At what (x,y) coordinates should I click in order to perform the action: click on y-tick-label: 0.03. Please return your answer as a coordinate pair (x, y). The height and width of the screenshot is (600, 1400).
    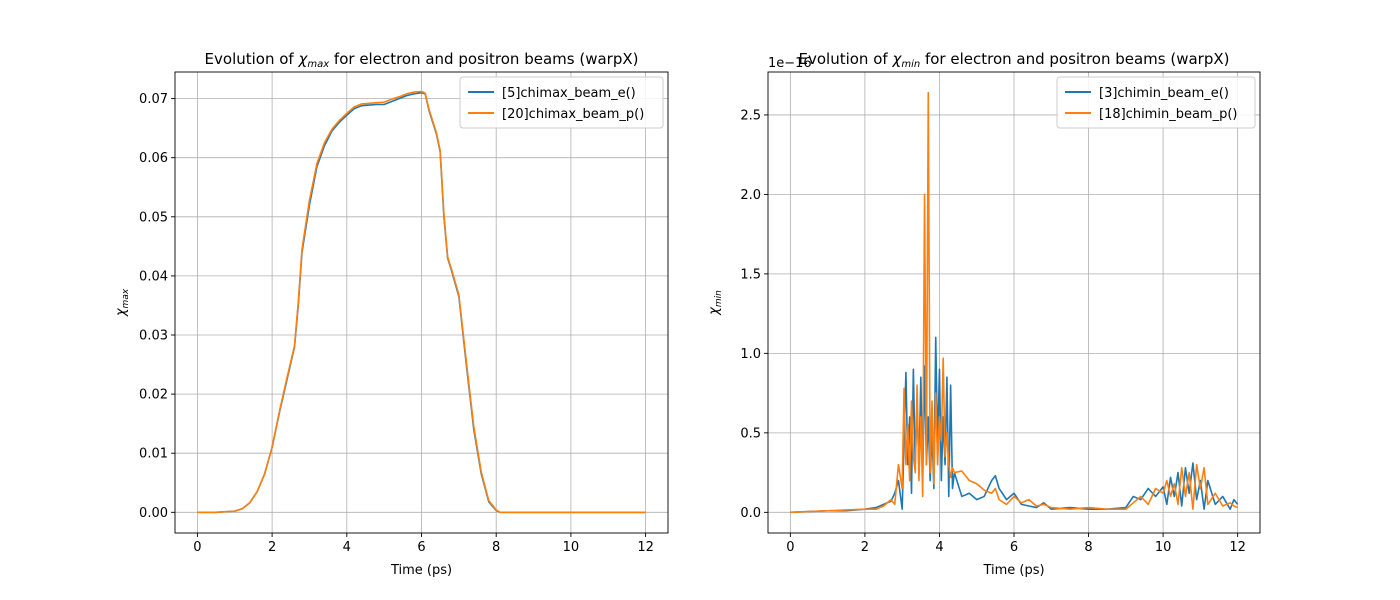
    Looking at the image, I should click on (153, 336).